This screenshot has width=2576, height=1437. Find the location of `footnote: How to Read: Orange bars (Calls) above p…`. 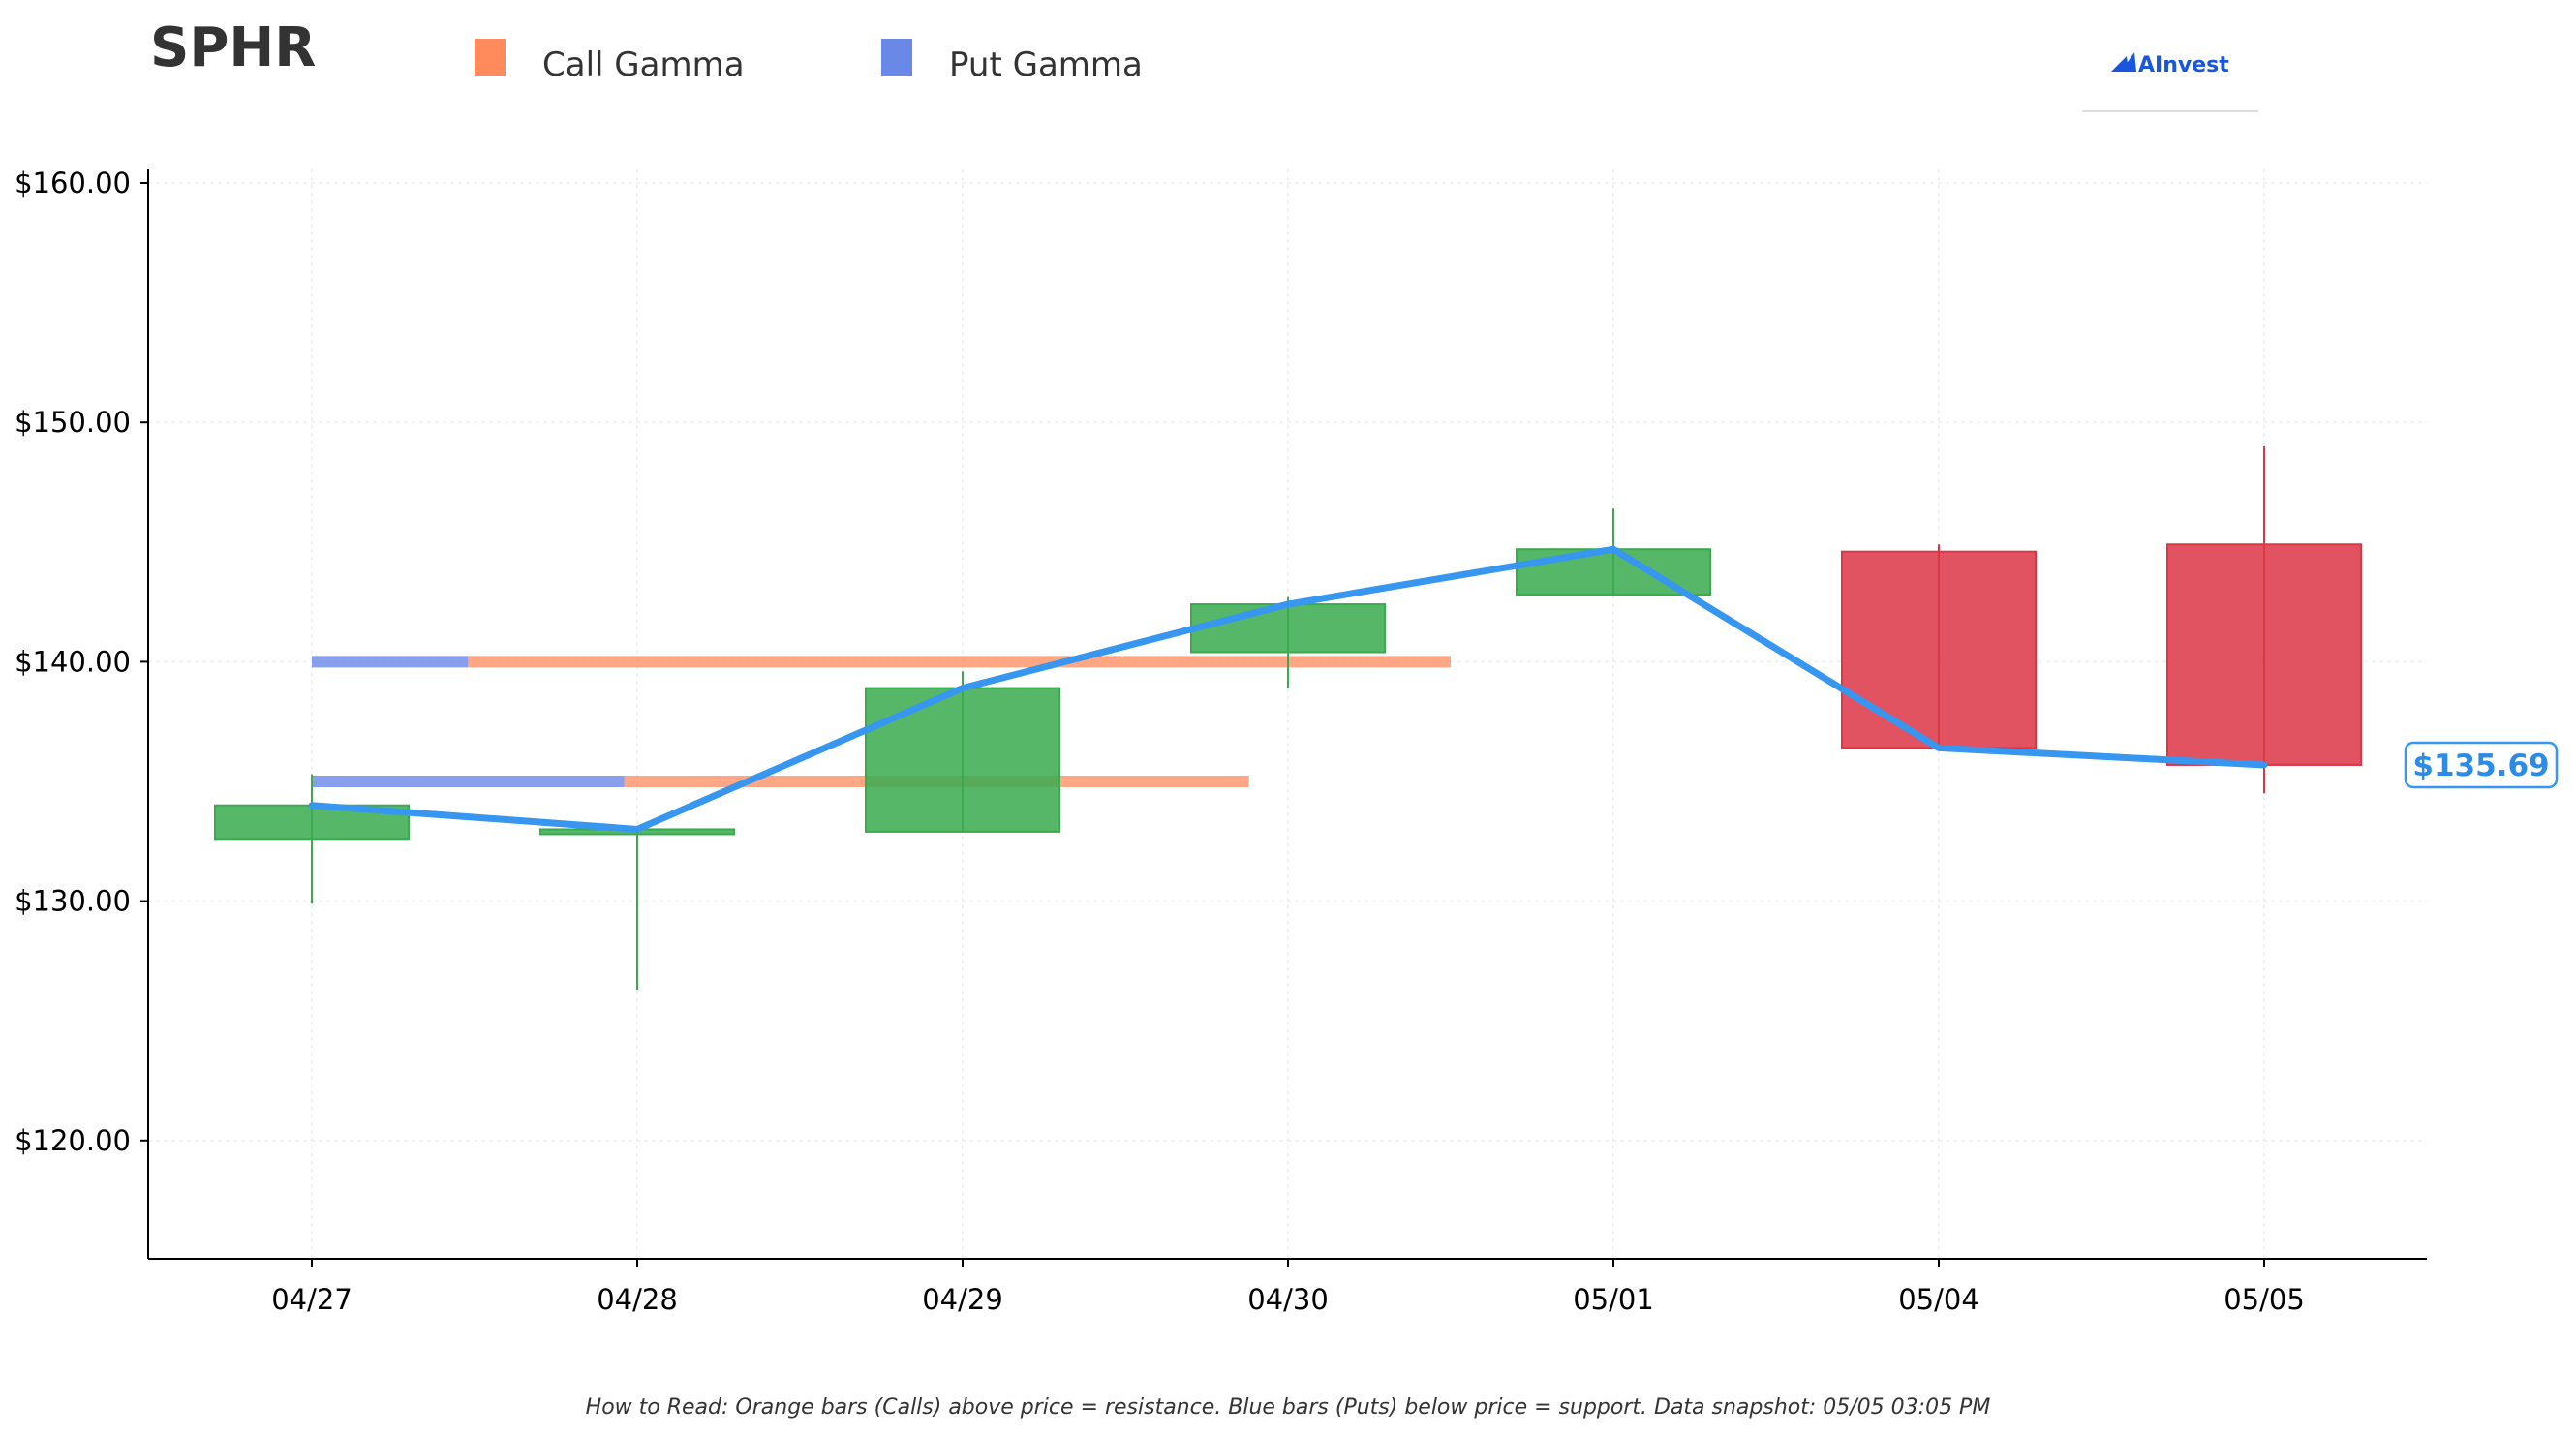

footnote: How to Read: Orange bars (Calls) above p… is located at coordinates (1288, 1408).